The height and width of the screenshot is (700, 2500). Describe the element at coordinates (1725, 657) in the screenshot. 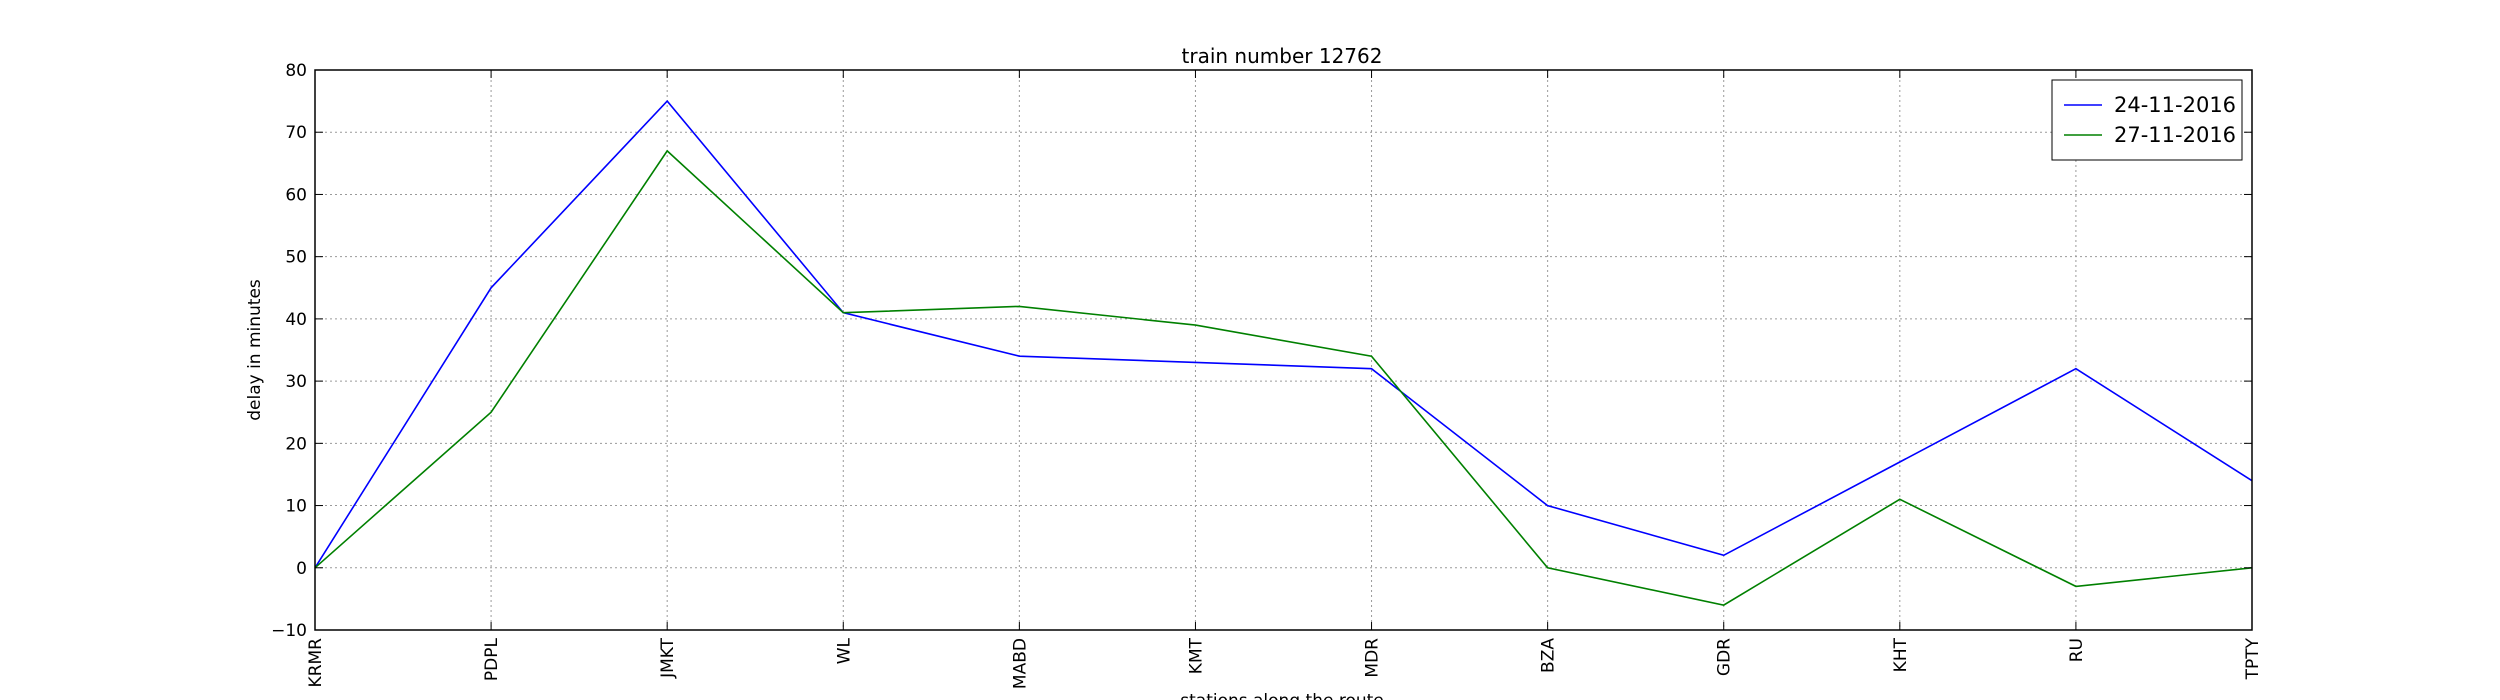

I see `x-tick-label: GDR` at that location.